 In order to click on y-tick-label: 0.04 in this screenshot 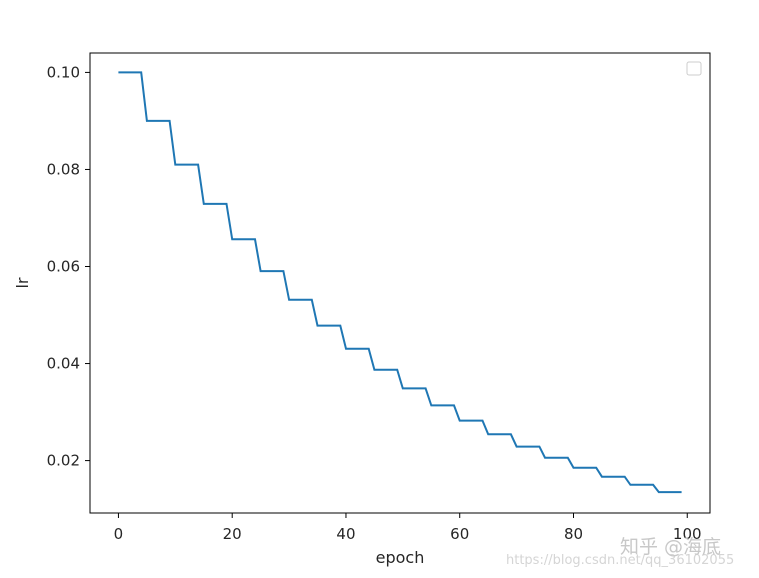, I will do `click(63, 364)`.